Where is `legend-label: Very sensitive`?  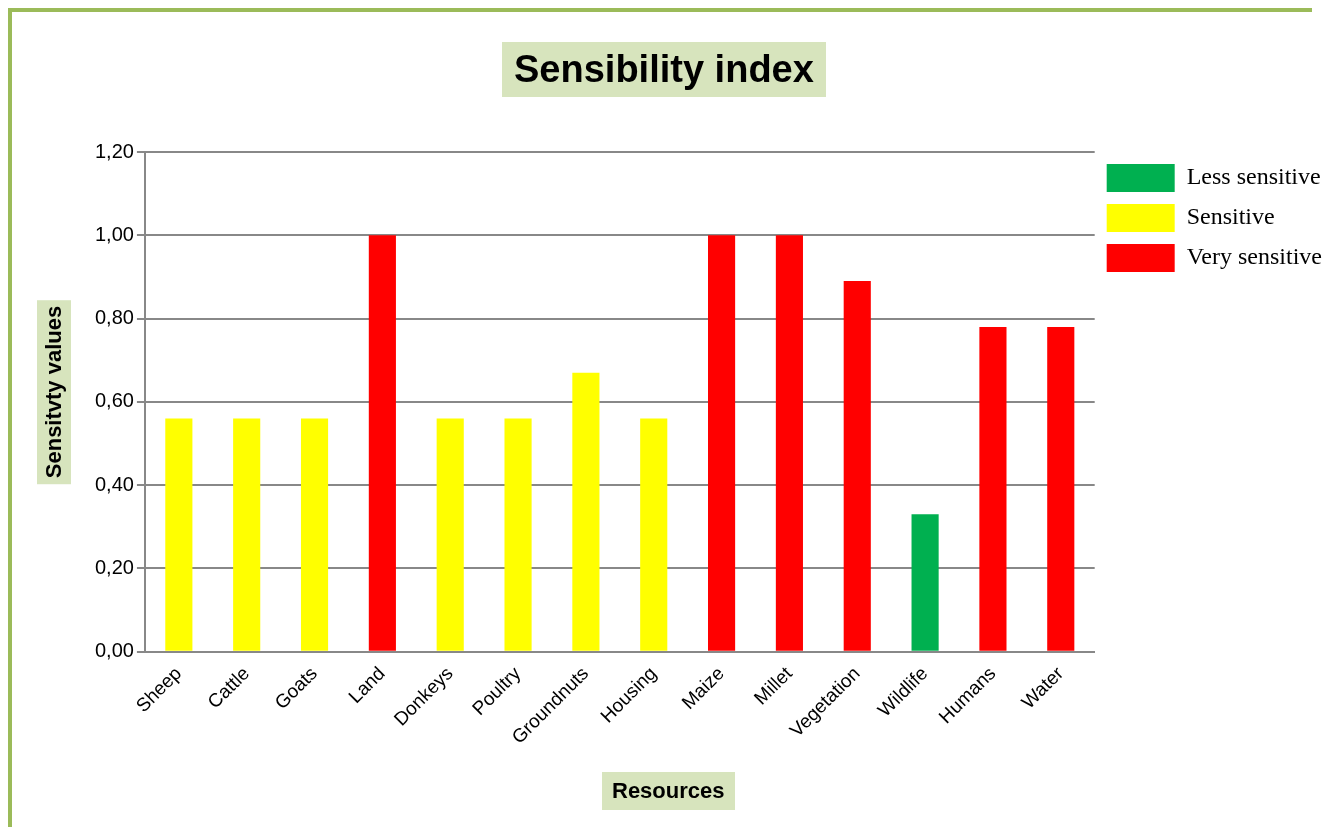 legend-label: Very sensitive is located at coordinates (1254, 256).